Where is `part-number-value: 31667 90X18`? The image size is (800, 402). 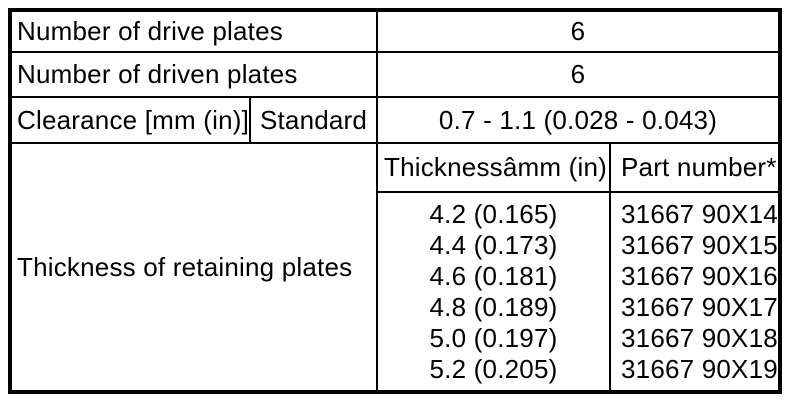
part-number-value: 31667 90X18 is located at coordinates (699, 337).